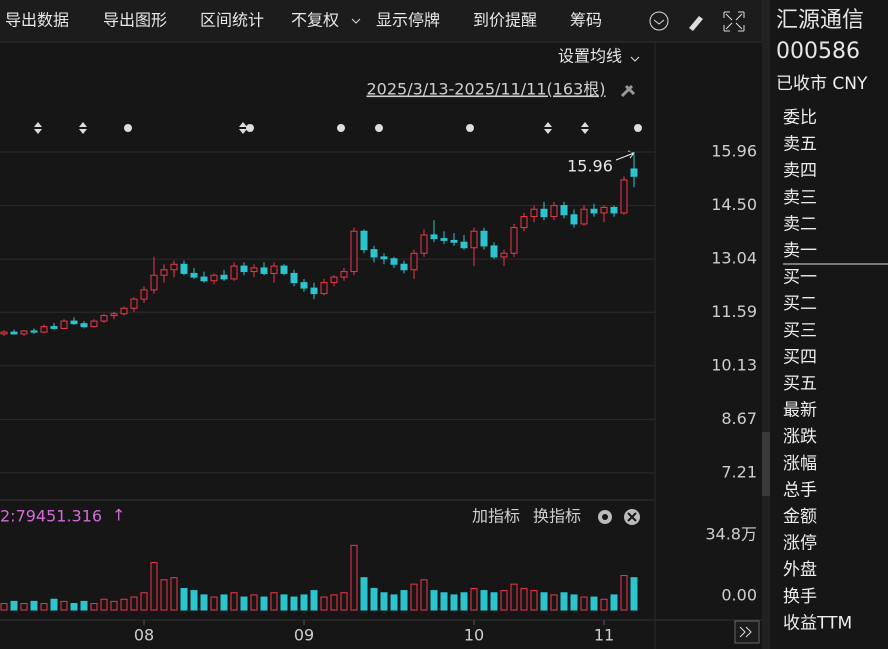 The image size is (888, 649). What do you see at coordinates (408, 20) in the screenshot?
I see `toolbar-button: 显示停牌` at bounding box center [408, 20].